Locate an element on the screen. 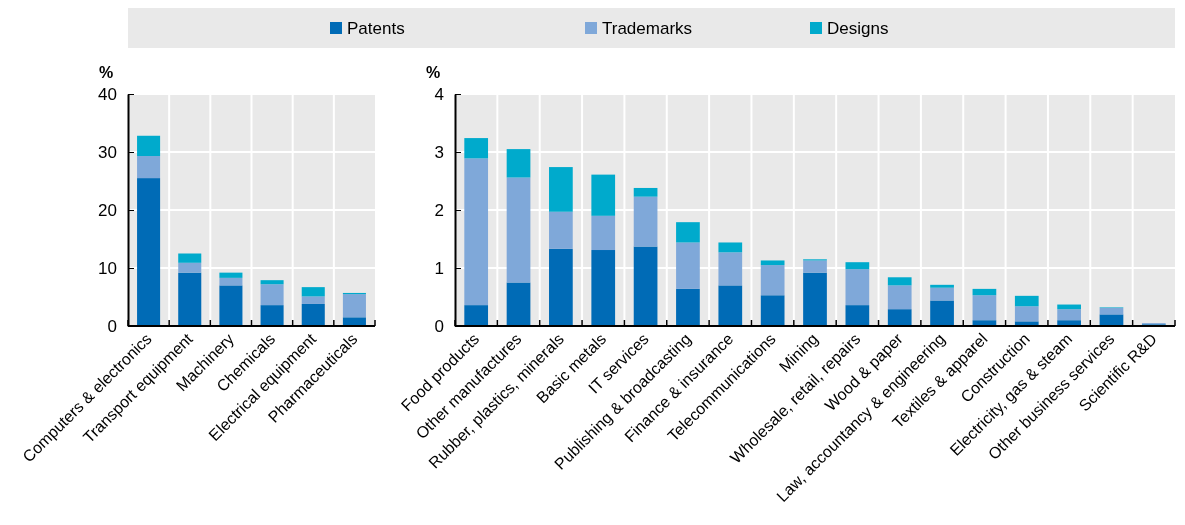 The height and width of the screenshot is (525, 1185). y-tick-label: 4 is located at coordinates (439, 94).